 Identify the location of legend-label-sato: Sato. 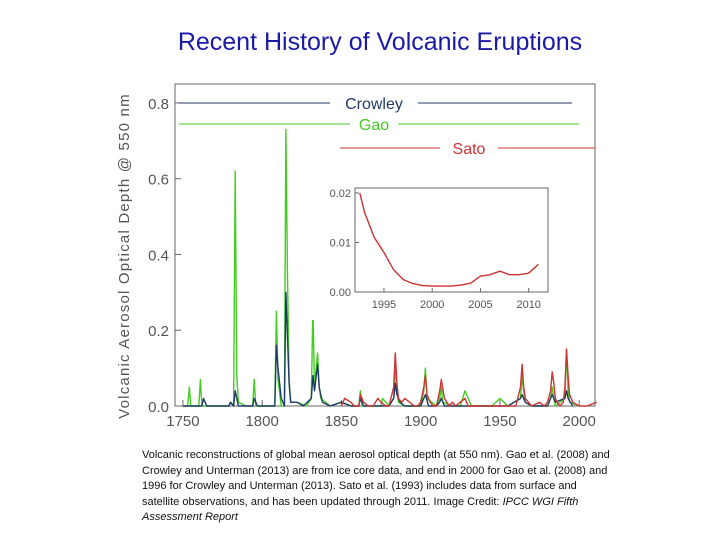
(469, 149).